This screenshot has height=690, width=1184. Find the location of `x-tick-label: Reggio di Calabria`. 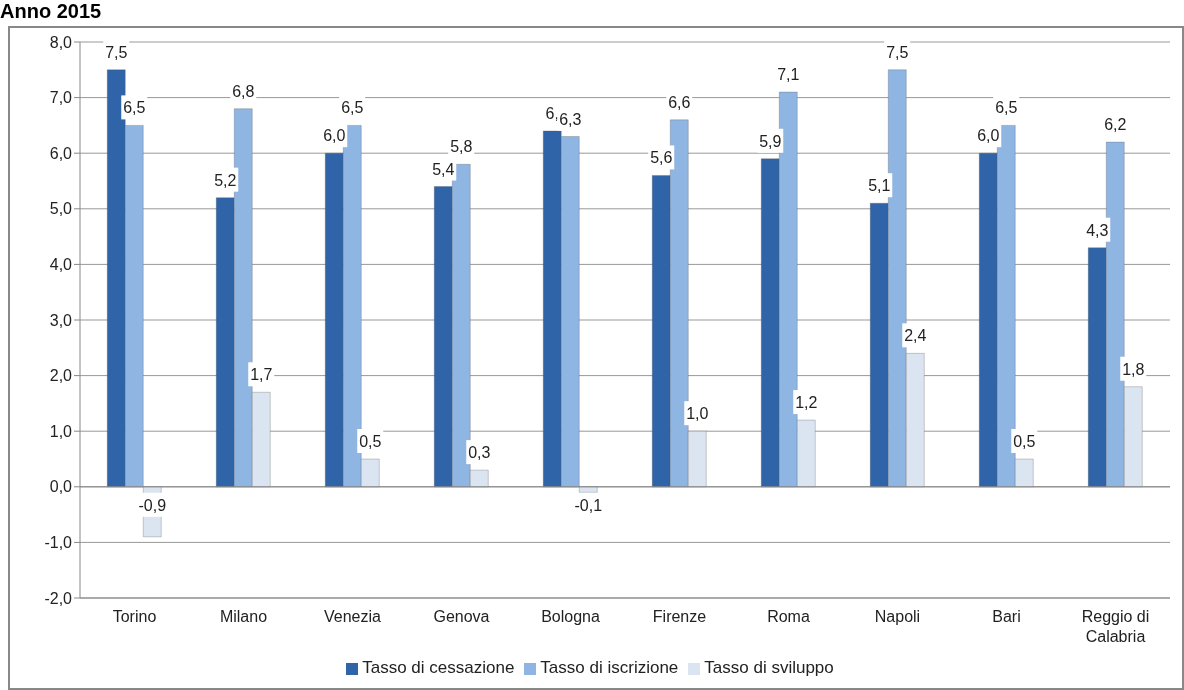

x-tick-label: Reggio di Calabria is located at coordinates (1115, 626).